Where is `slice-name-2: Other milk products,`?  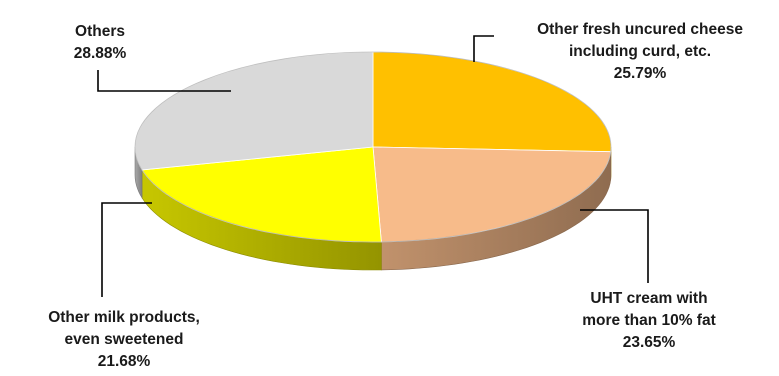
slice-name-2: Other milk products, is located at coordinates (124, 317).